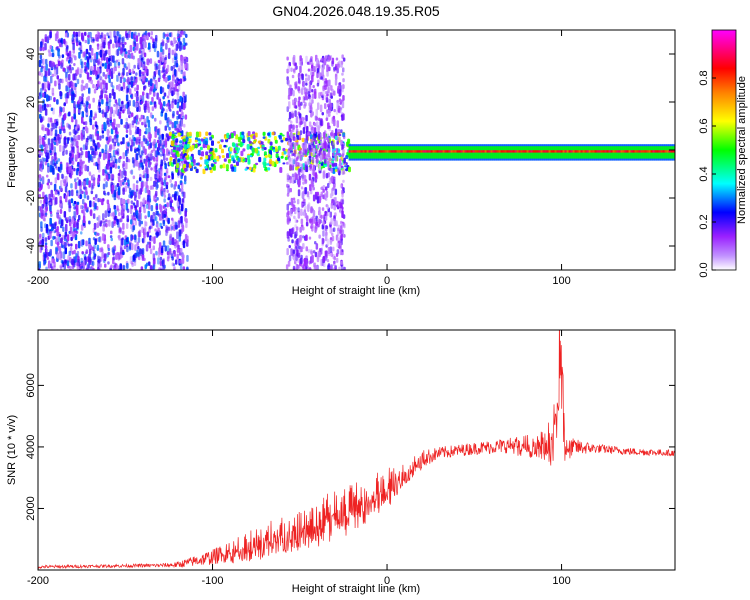 This screenshot has height=600, width=750. Describe the element at coordinates (31, 102) in the screenshot. I see `spectrogram-y-tick-label: 20` at that location.